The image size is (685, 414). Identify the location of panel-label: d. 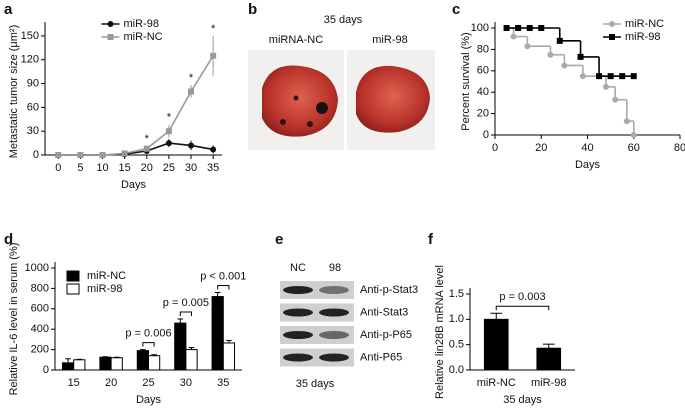
(8, 239).